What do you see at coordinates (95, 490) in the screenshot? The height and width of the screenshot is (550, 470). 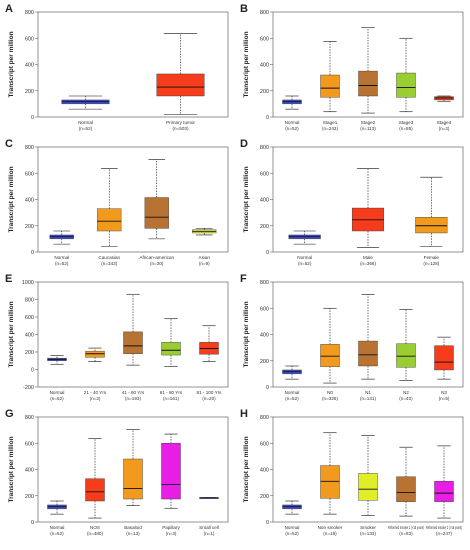 I see `box-nos` at bounding box center [95, 490].